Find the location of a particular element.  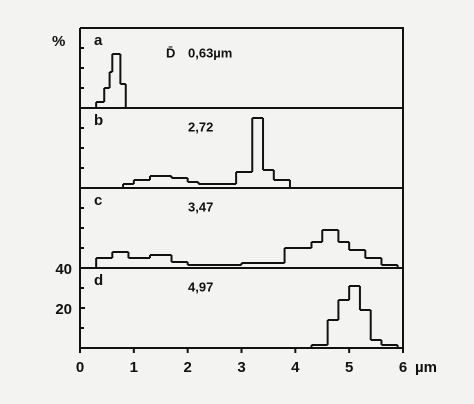

x-tick-label: 2 is located at coordinates (187, 367).